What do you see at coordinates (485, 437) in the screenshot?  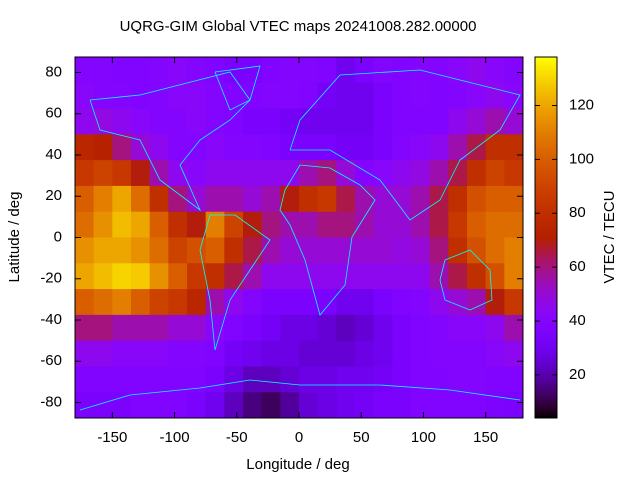 I see `x-tick-label: 150` at bounding box center [485, 437].